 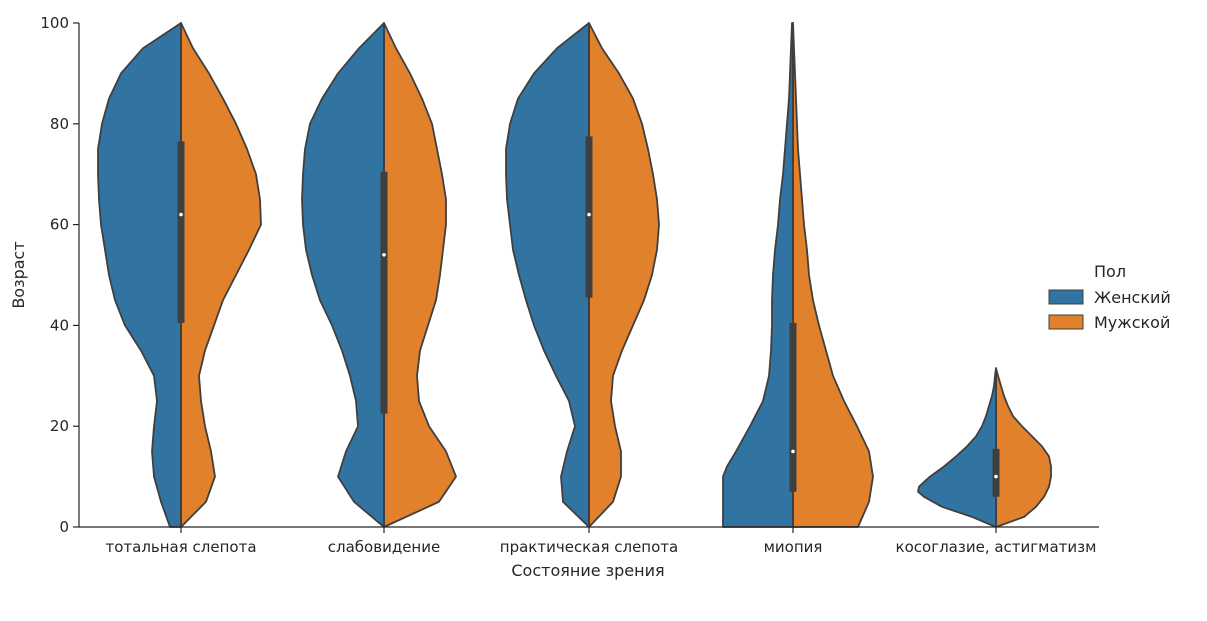 What do you see at coordinates (60, 275) in the screenshot?
I see `y-axis: 0 20 40 60 80 100` at bounding box center [60, 275].